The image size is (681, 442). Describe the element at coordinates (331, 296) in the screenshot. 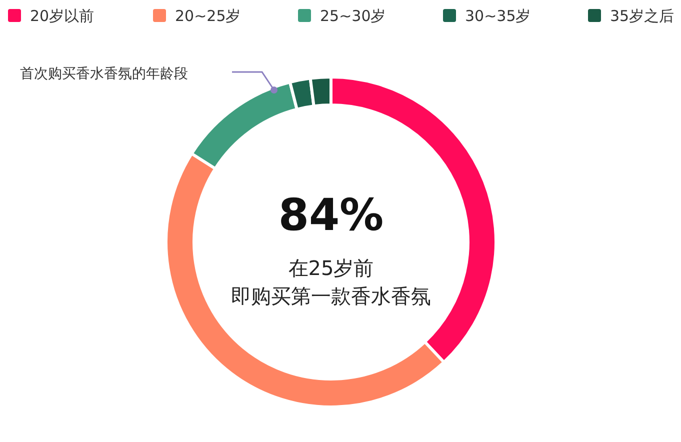

I see `text: 即购买第一款香水香氛` at that location.